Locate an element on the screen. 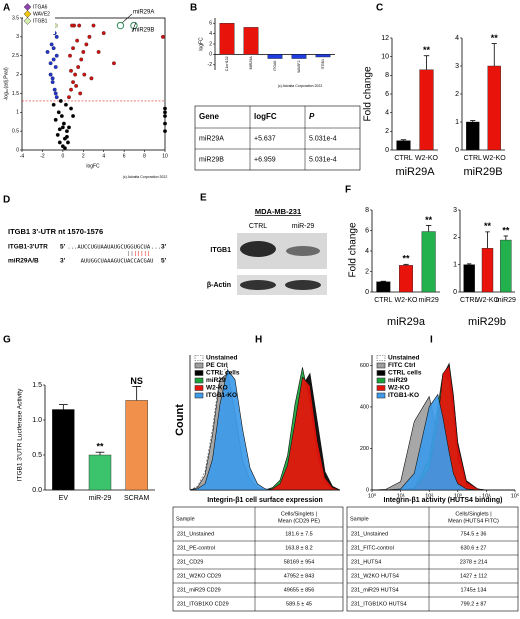 This screenshot has height=619, width=520. strand-end: 3' is located at coordinates (164, 247).